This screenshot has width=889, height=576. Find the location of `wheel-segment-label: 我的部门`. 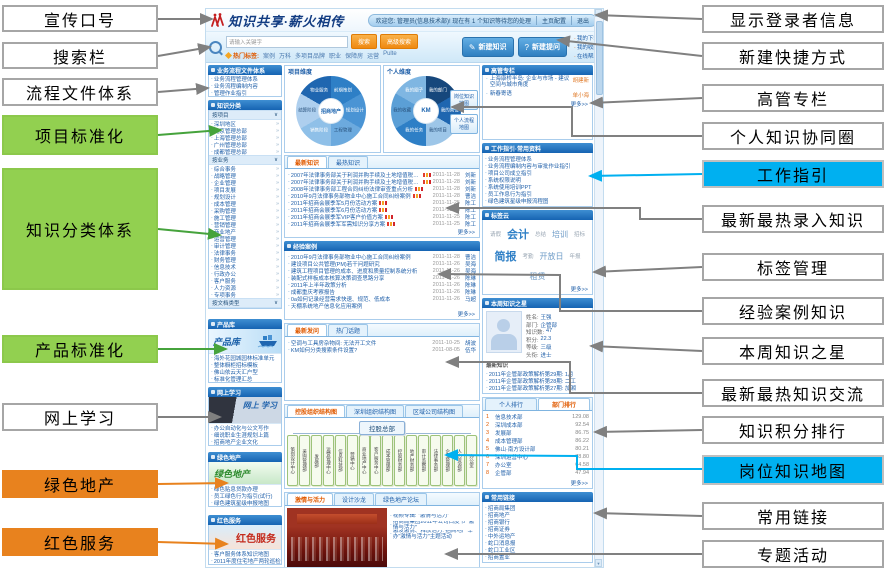

wheel-segment-label: 我的部门 is located at coordinates (437, 90).